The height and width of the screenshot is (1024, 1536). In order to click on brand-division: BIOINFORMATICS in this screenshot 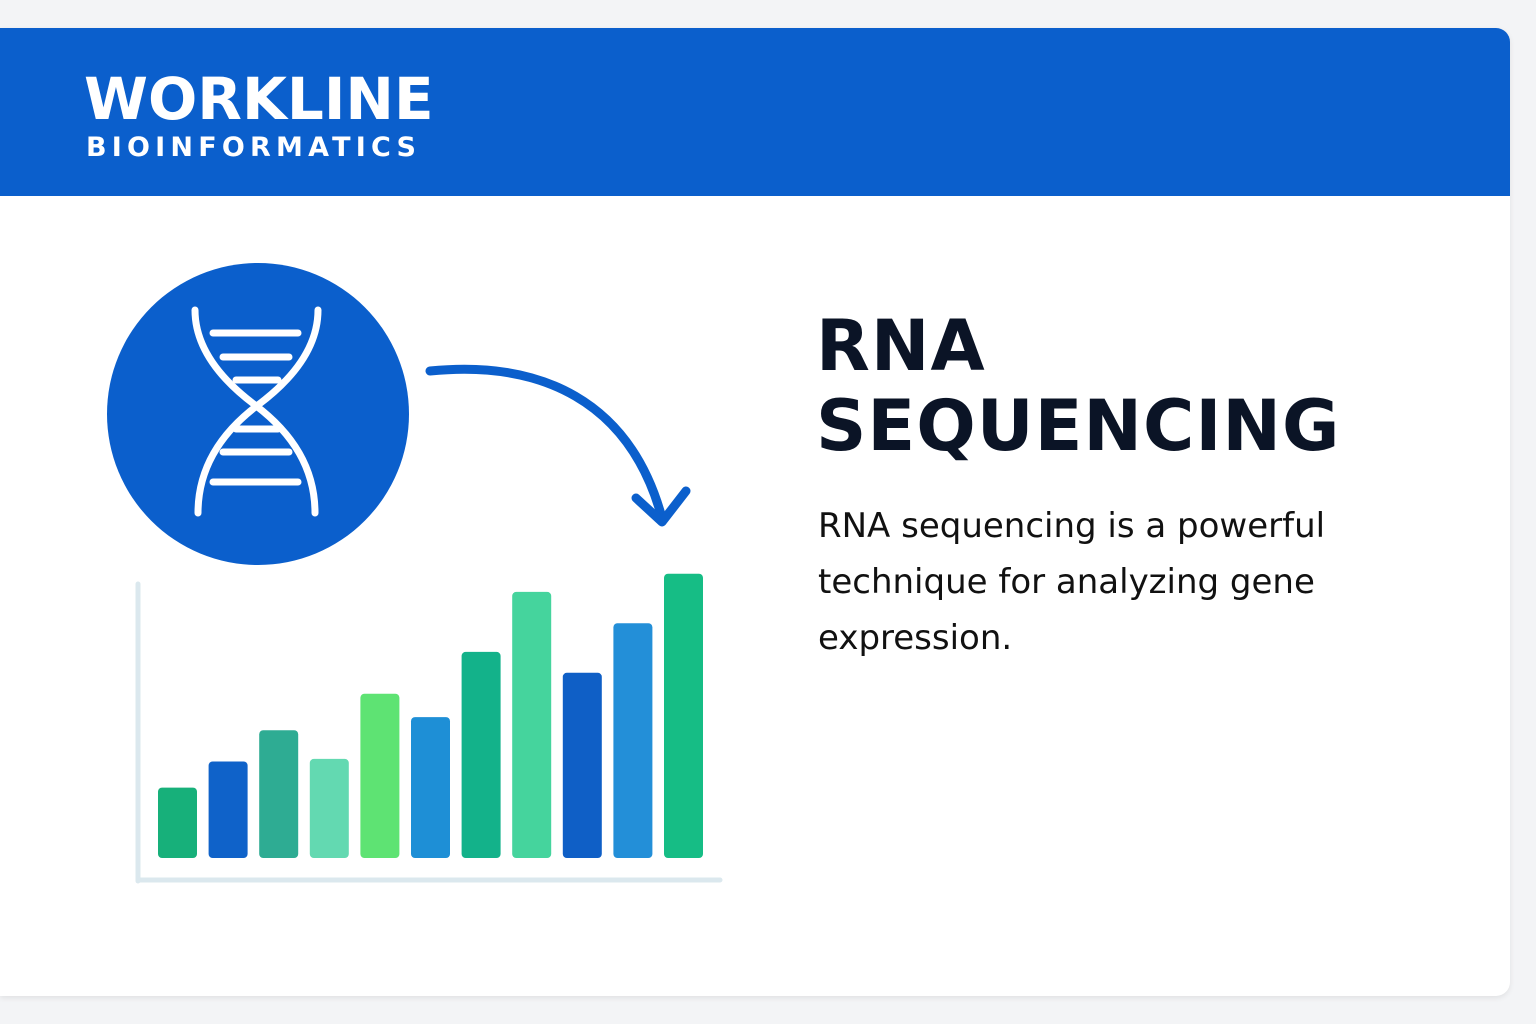, I will do `click(254, 147)`.